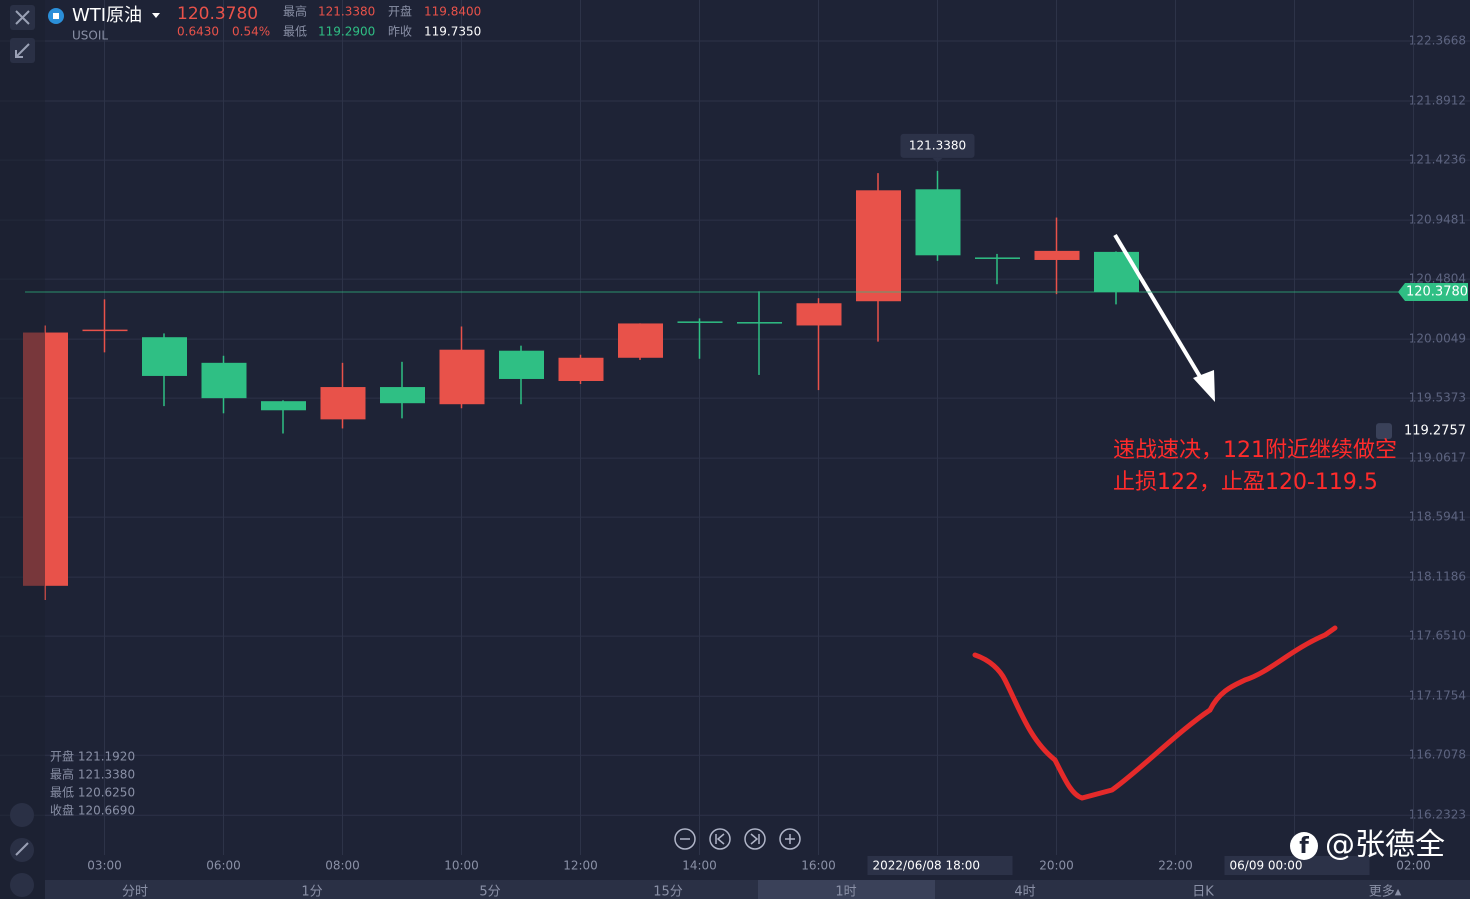  Describe the element at coordinates (198, 32) in the screenshot. I see `change: 0.6430` at that location.